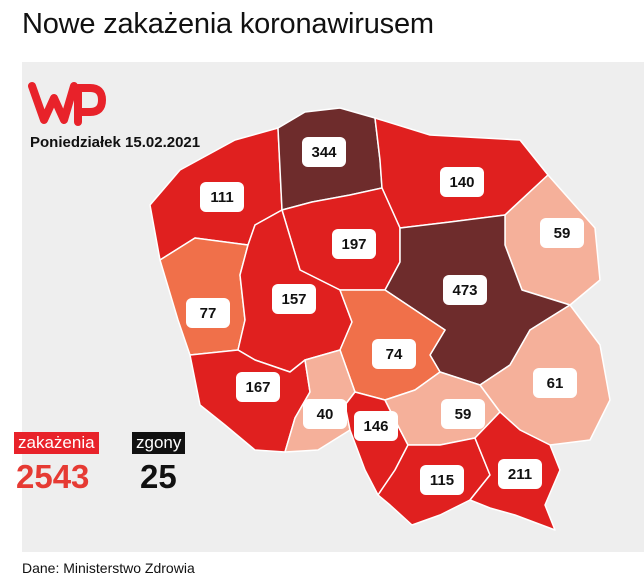 This screenshot has width=644, height=587. I want to click on deaths-value: 25, so click(158, 476).